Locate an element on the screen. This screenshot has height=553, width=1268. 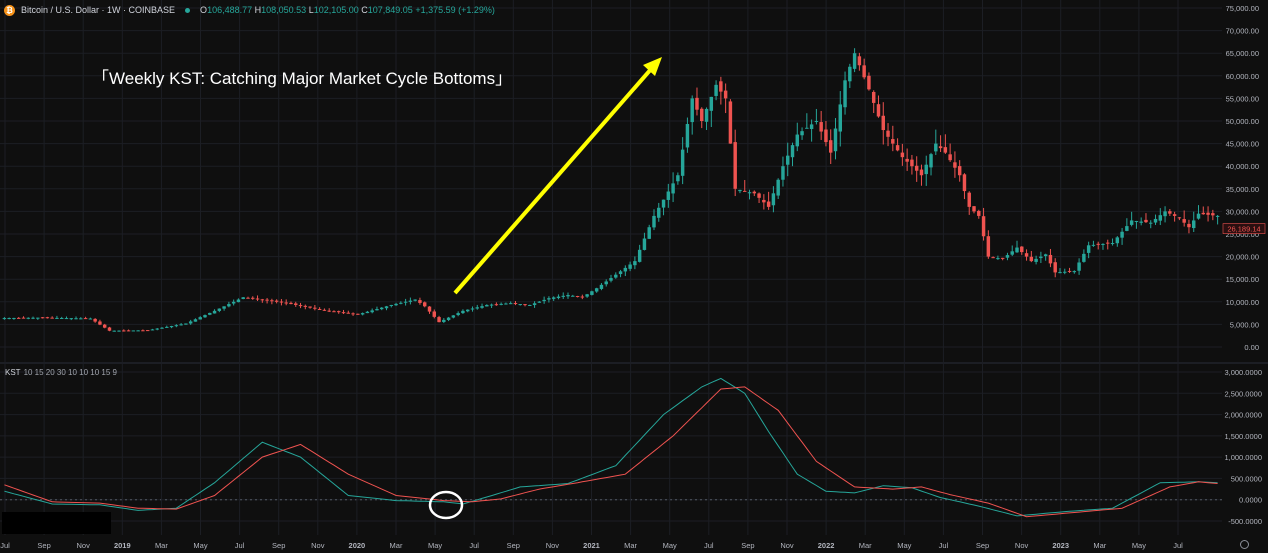
time-tick-label: Nov is located at coordinates (84, 545).